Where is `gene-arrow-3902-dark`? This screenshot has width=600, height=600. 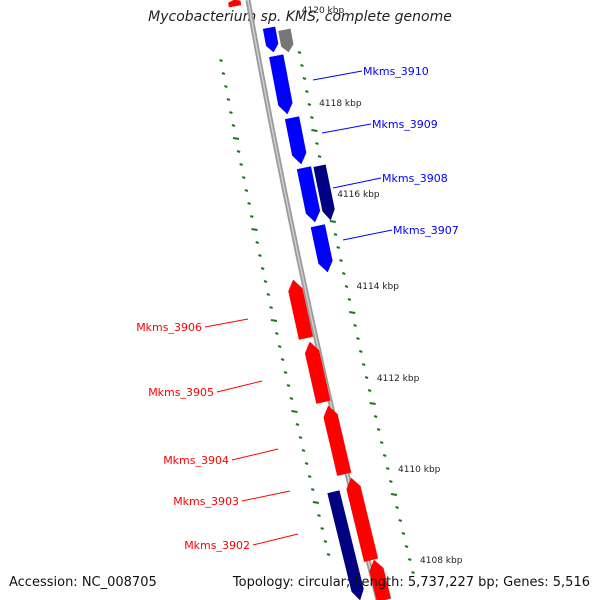 gene-arrow-3902-dark is located at coordinates (345, 545).